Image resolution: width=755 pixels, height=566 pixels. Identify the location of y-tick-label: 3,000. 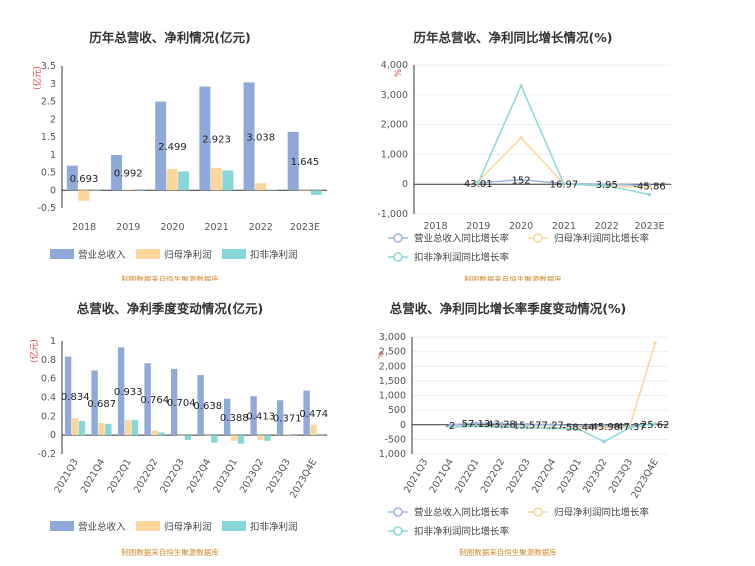
(394, 95).